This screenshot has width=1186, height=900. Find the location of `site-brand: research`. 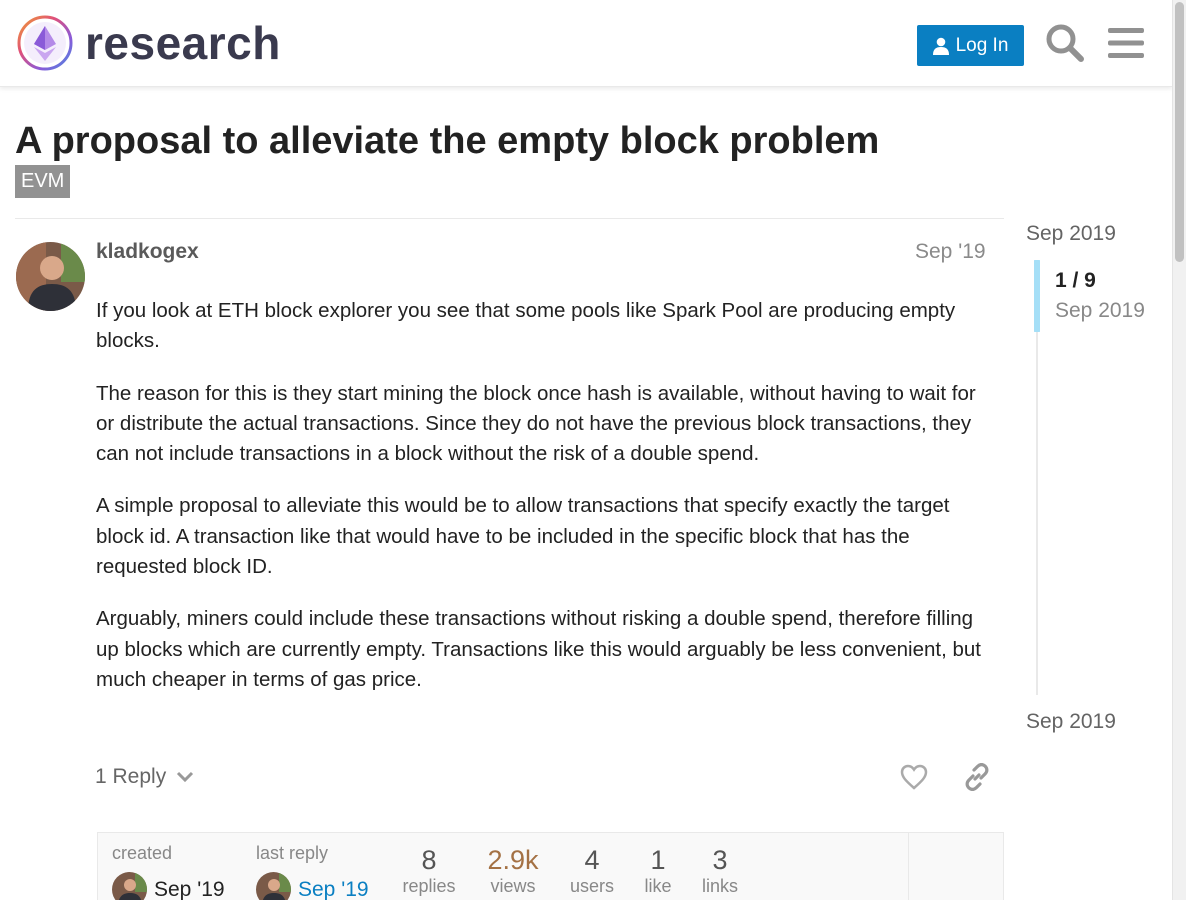

site-brand: research is located at coordinates (183, 43).